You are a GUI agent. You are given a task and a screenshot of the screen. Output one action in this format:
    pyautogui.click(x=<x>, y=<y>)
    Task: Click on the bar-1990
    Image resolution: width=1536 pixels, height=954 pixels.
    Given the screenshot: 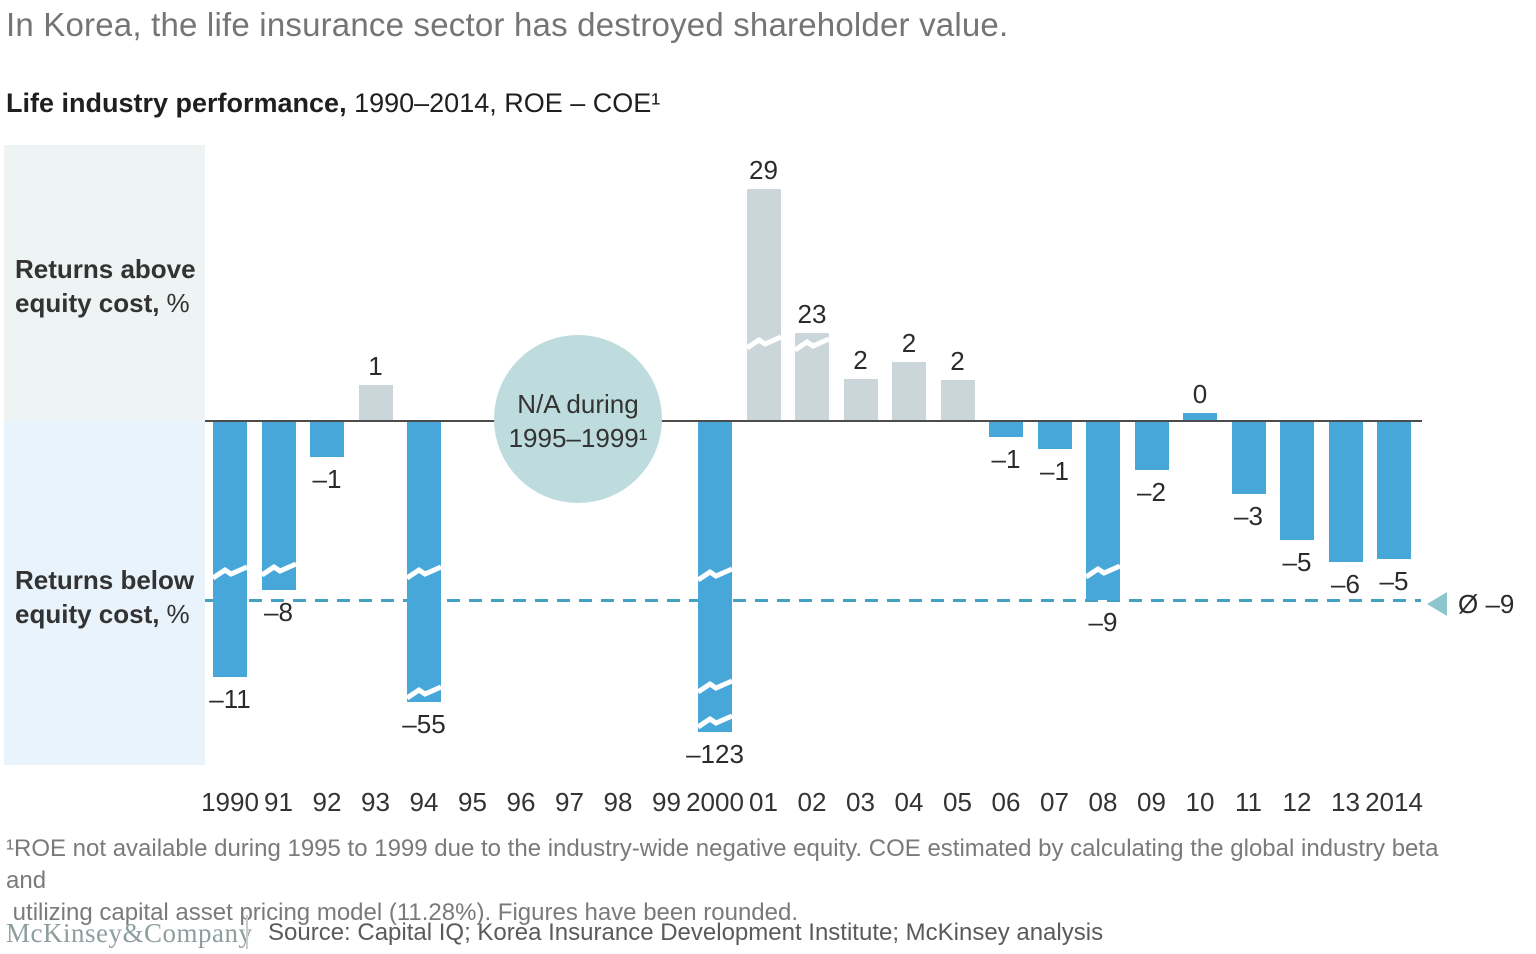 What is the action you would take?
    pyautogui.click(x=230, y=549)
    